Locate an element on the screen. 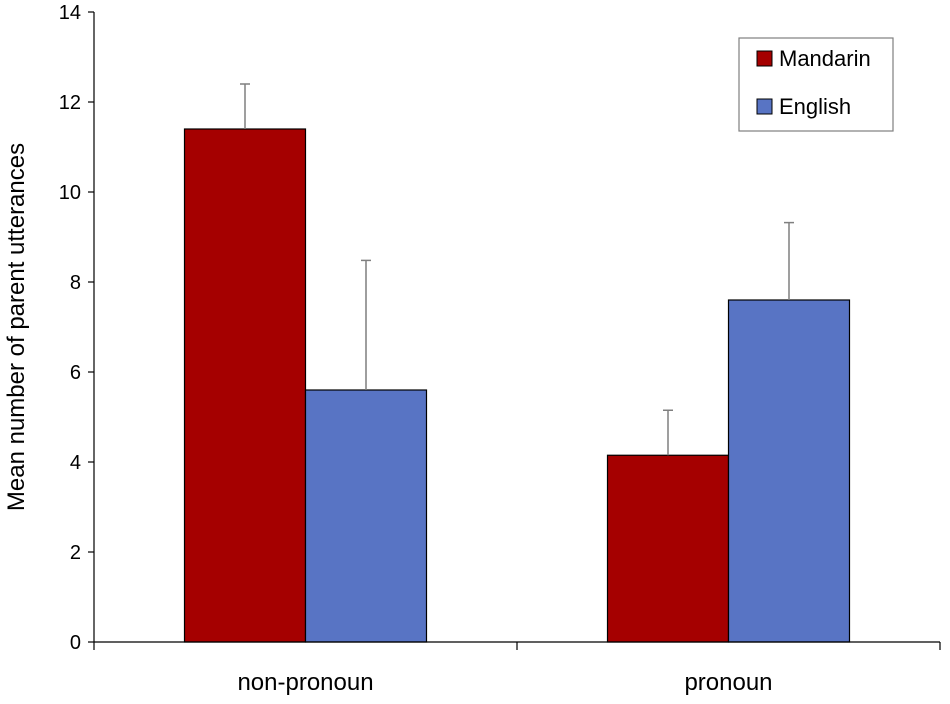  y-tick-label: 8 is located at coordinates (75, 283).